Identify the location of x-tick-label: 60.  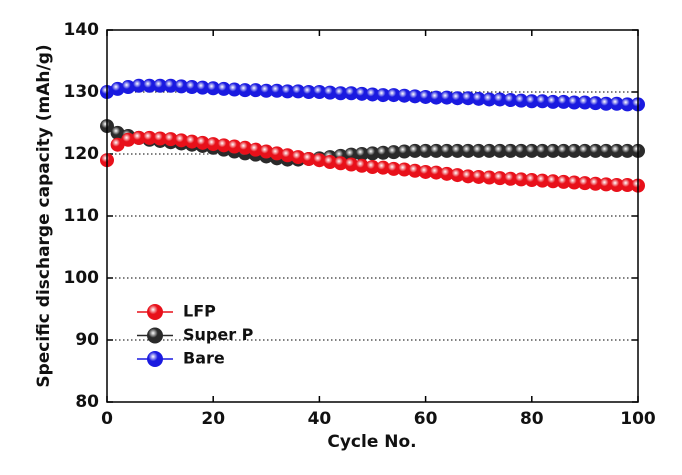
(426, 419).